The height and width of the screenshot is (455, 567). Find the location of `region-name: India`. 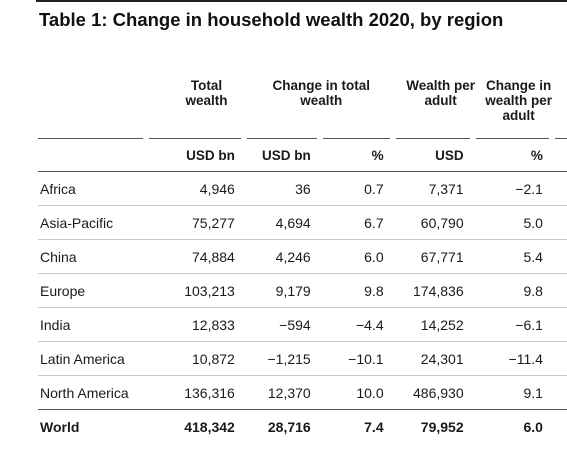

region-name: India is located at coordinates (94, 324).